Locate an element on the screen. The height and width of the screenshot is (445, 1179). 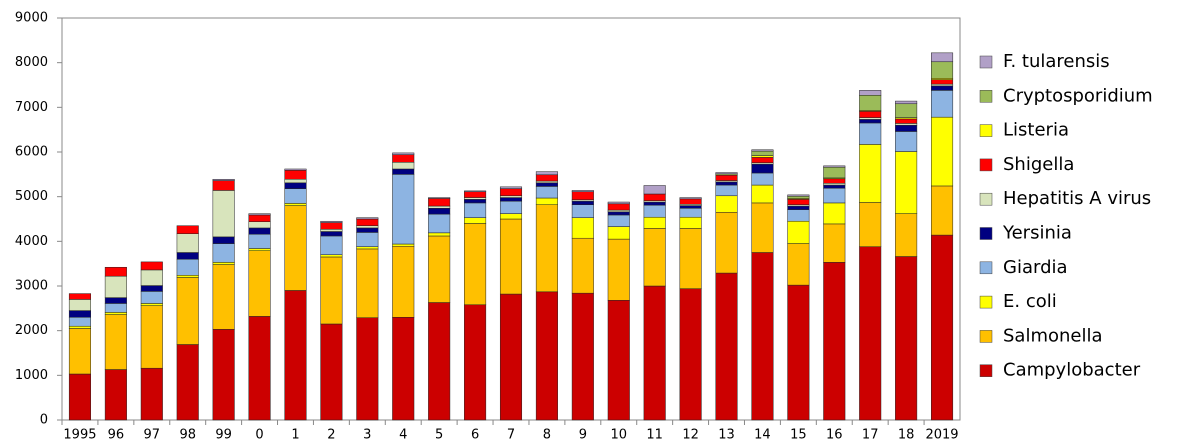
x-tick-label: 5 is located at coordinates (439, 435).